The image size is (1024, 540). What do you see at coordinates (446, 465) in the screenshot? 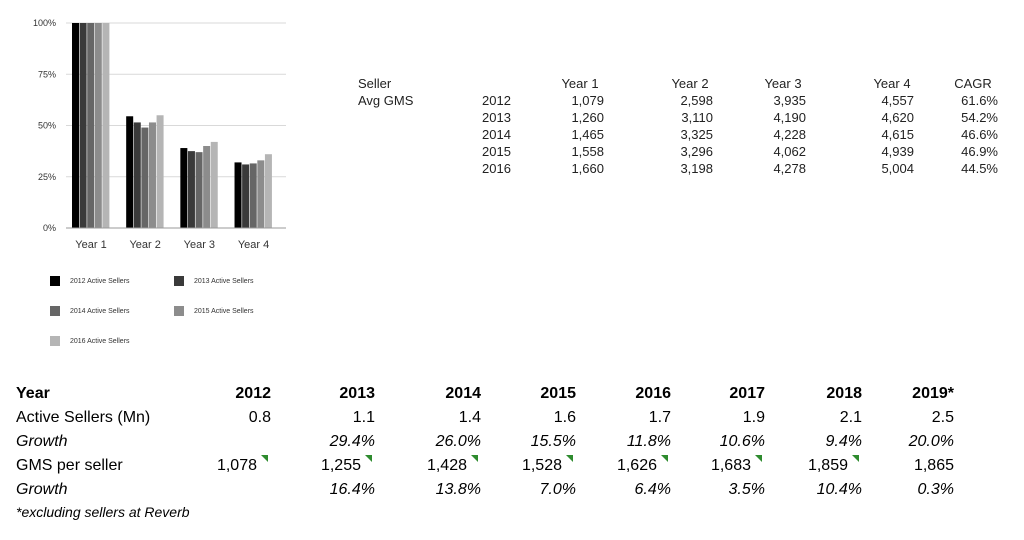
I see `table-cell: 1,428` at bounding box center [446, 465].